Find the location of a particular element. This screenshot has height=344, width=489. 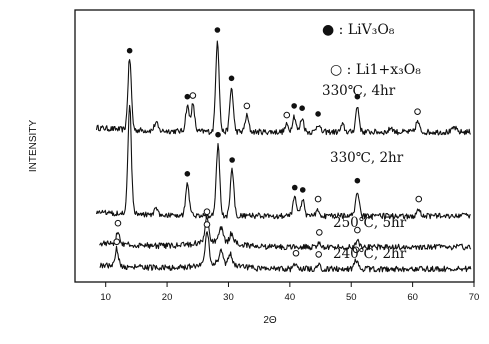

x-tick-label: 50 is located at coordinates (351, 297).